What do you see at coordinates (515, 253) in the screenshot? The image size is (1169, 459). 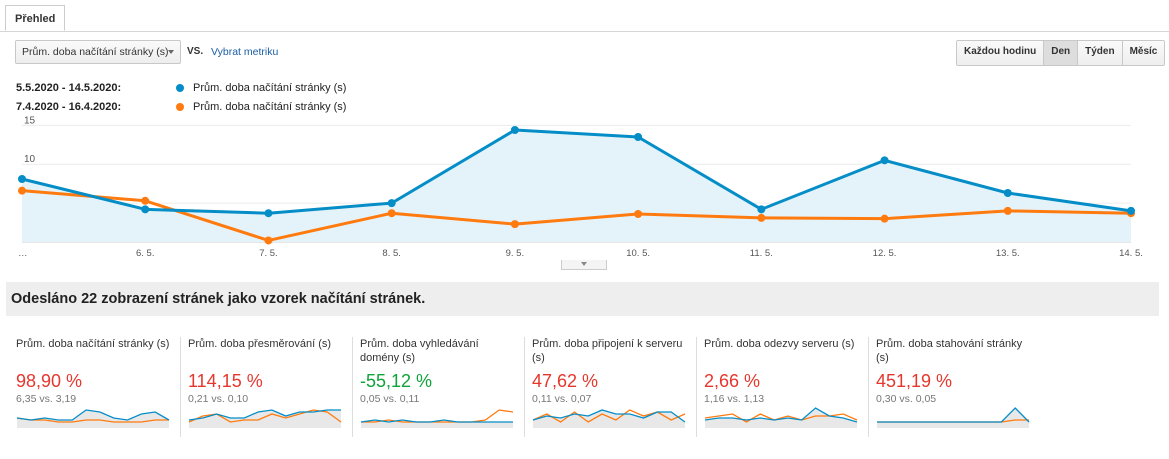 I see `x-tick-label: 9. 5.` at bounding box center [515, 253].